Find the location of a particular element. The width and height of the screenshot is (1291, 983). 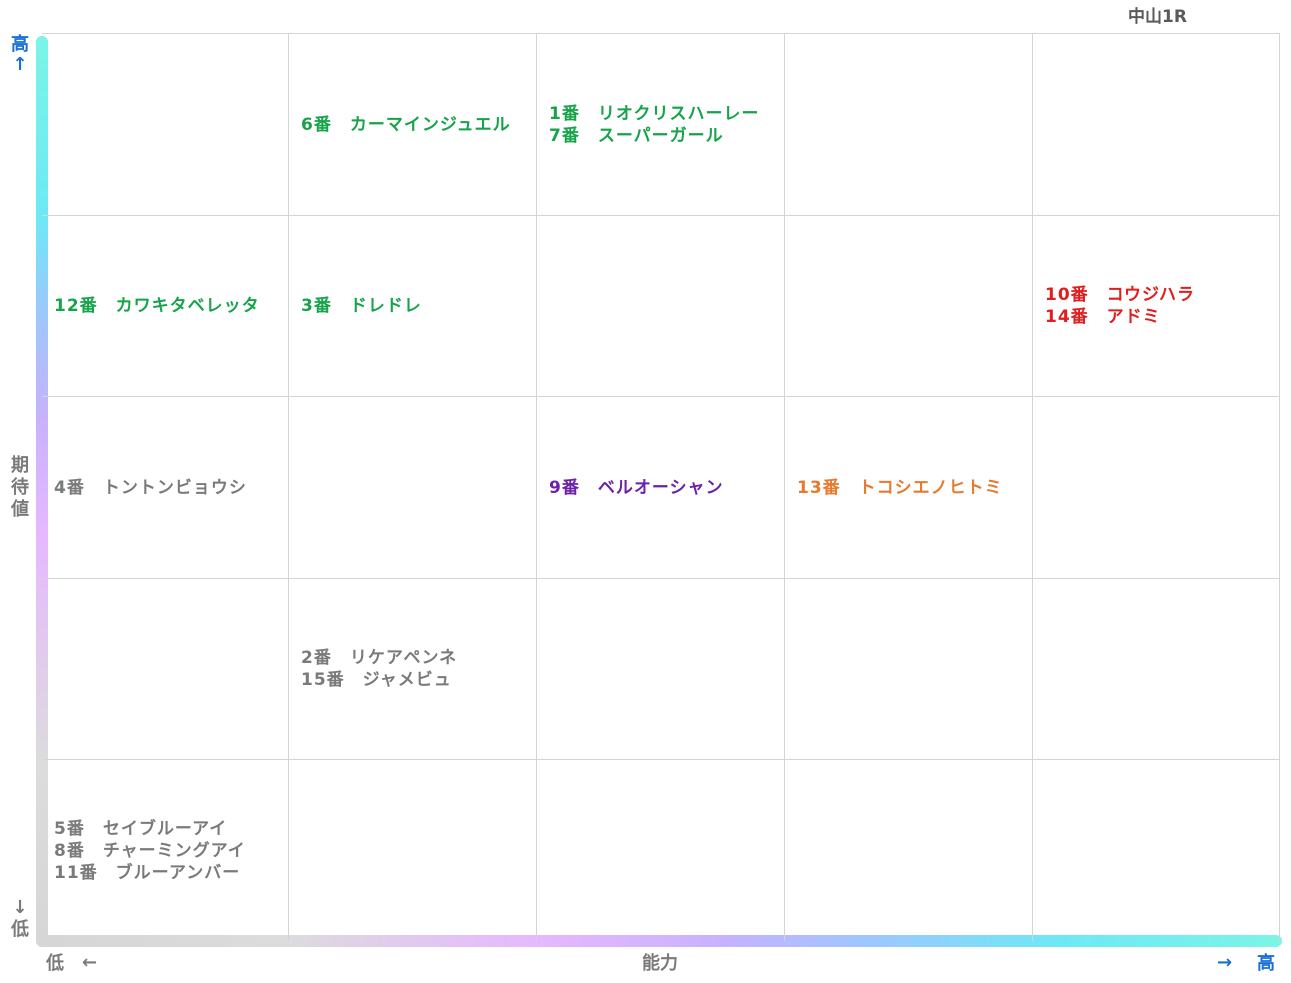

x-low-label: 低 is located at coordinates (55, 963).